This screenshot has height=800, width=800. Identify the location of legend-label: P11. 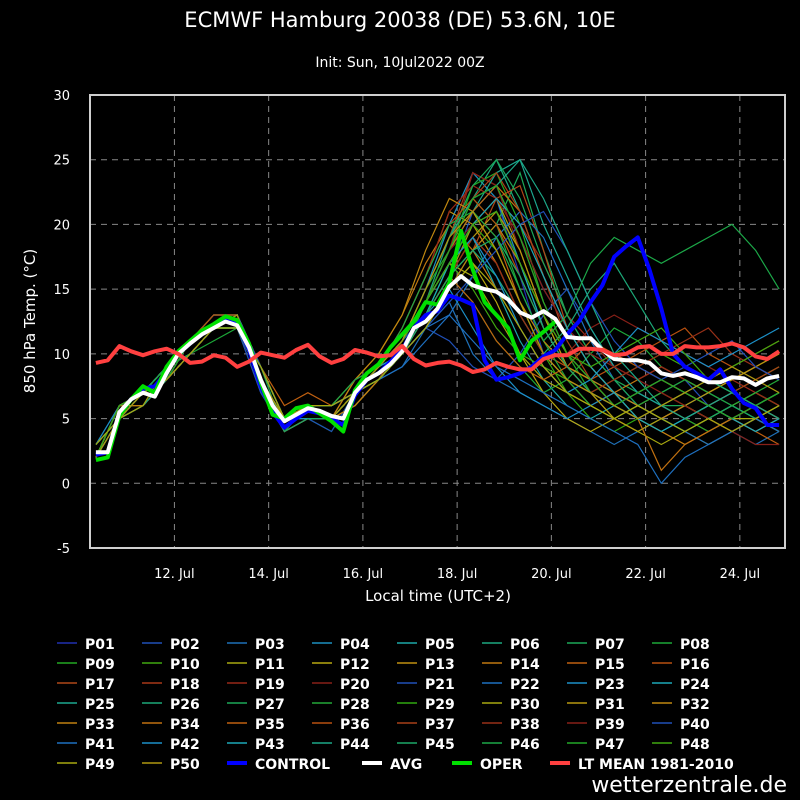
(270, 665).